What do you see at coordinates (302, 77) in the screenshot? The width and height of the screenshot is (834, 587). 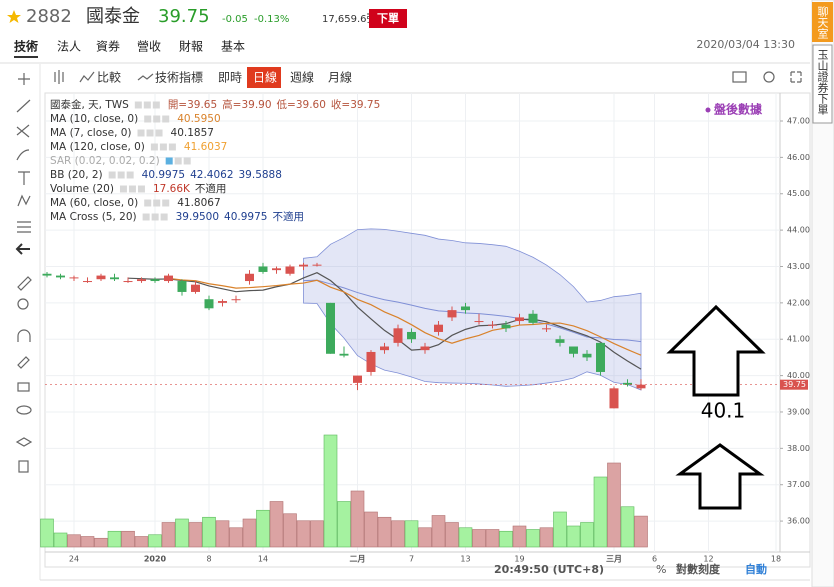 I see `toolbar-item: 週線` at bounding box center [302, 77].